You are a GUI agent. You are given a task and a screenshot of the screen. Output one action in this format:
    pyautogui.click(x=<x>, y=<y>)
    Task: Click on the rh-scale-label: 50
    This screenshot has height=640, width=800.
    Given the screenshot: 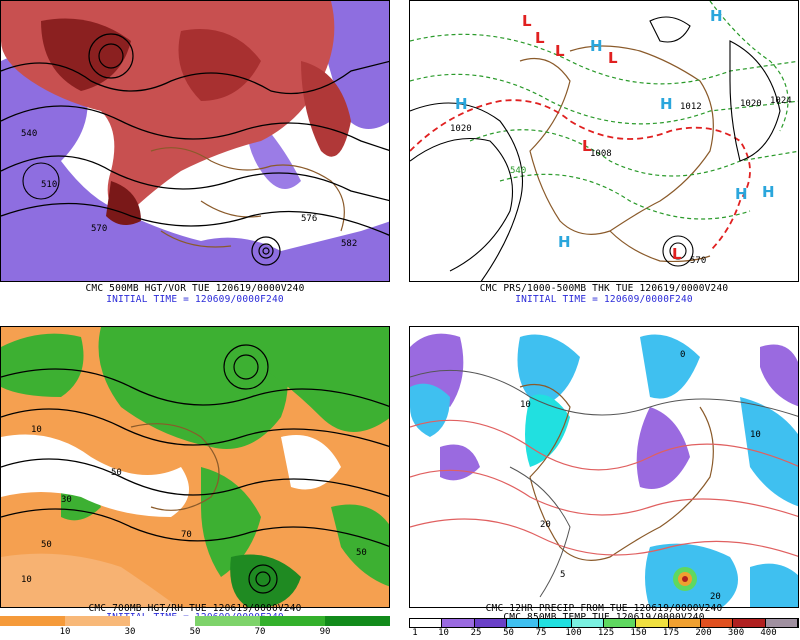 What is the action you would take?
    pyautogui.click(x=195, y=632)
    